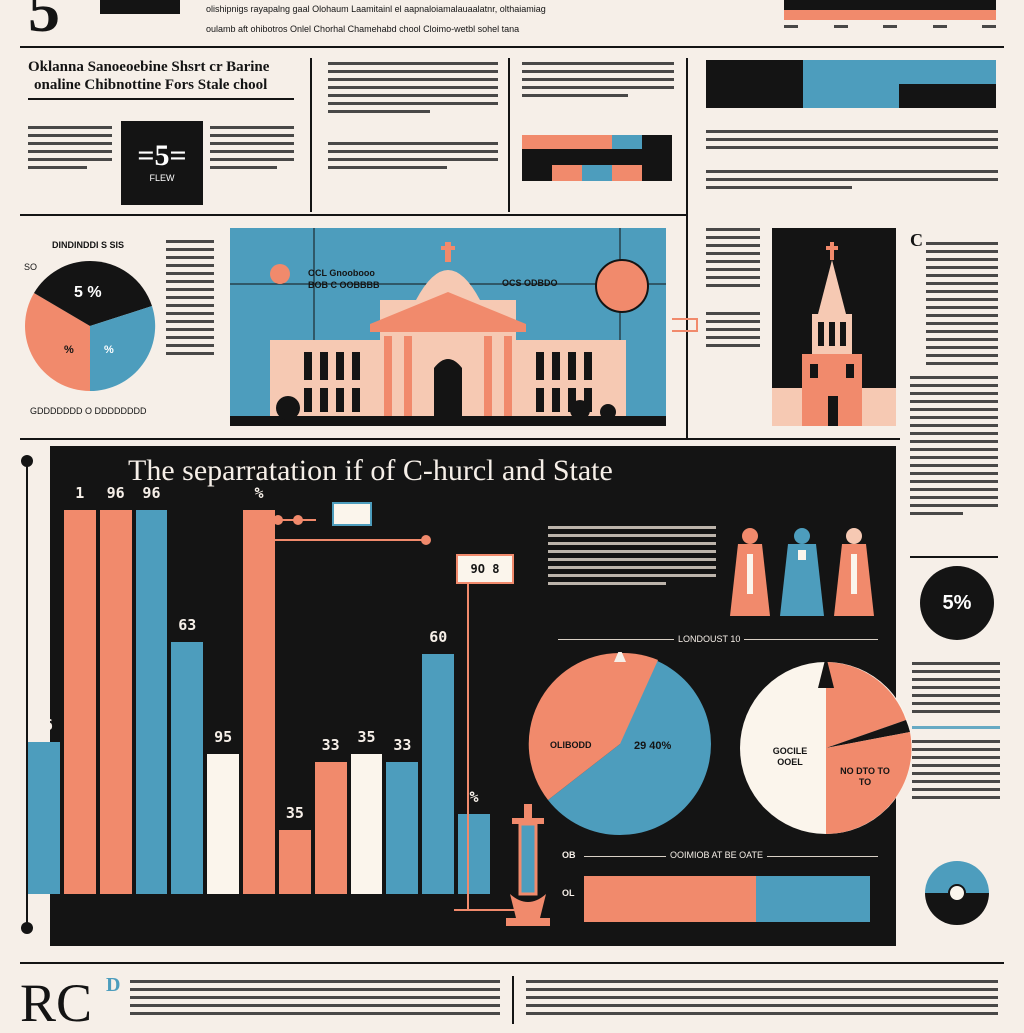  Describe the element at coordinates (341, 273) in the screenshot. I see `building-caption-1: OCL Gnoobooo` at that location.